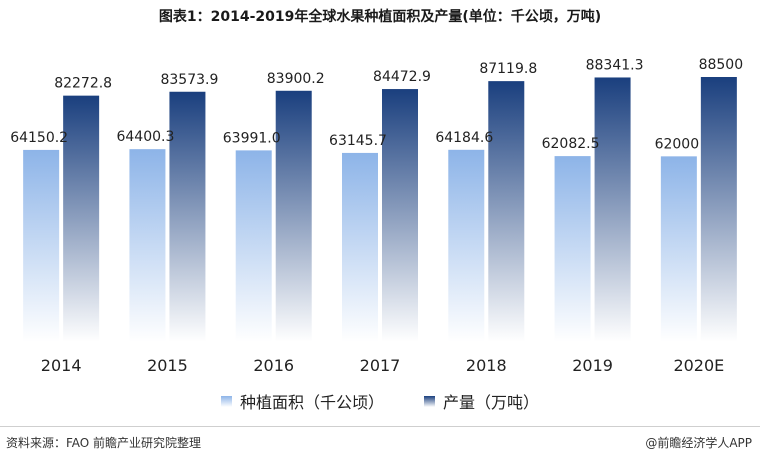 This screenshot has height=455, width=760. What do you see at coordinates (187, 217) in the screenshot?
I see `output-bar-2015` at bounding box center [187, 217].